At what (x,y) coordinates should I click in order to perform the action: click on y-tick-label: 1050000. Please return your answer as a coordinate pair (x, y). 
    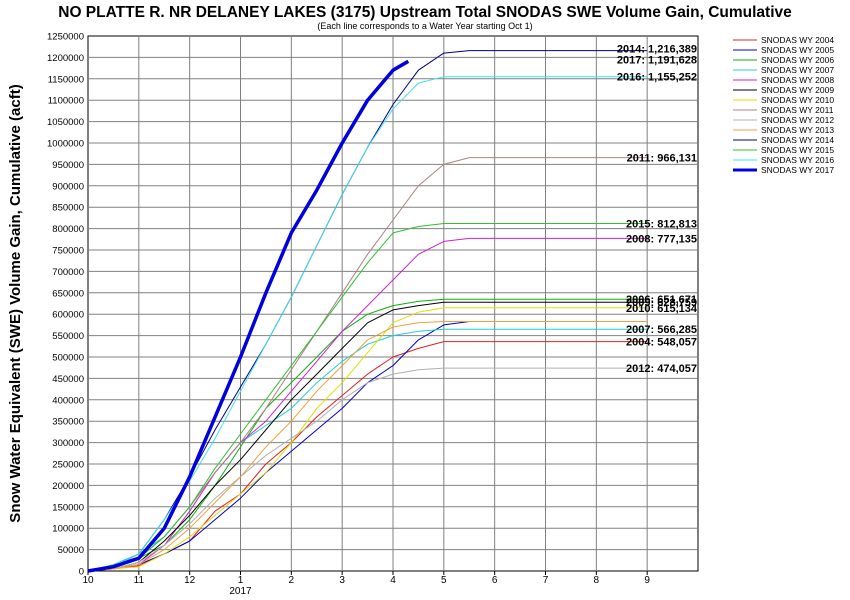
    Looking at the image, I should click on (65, 122).